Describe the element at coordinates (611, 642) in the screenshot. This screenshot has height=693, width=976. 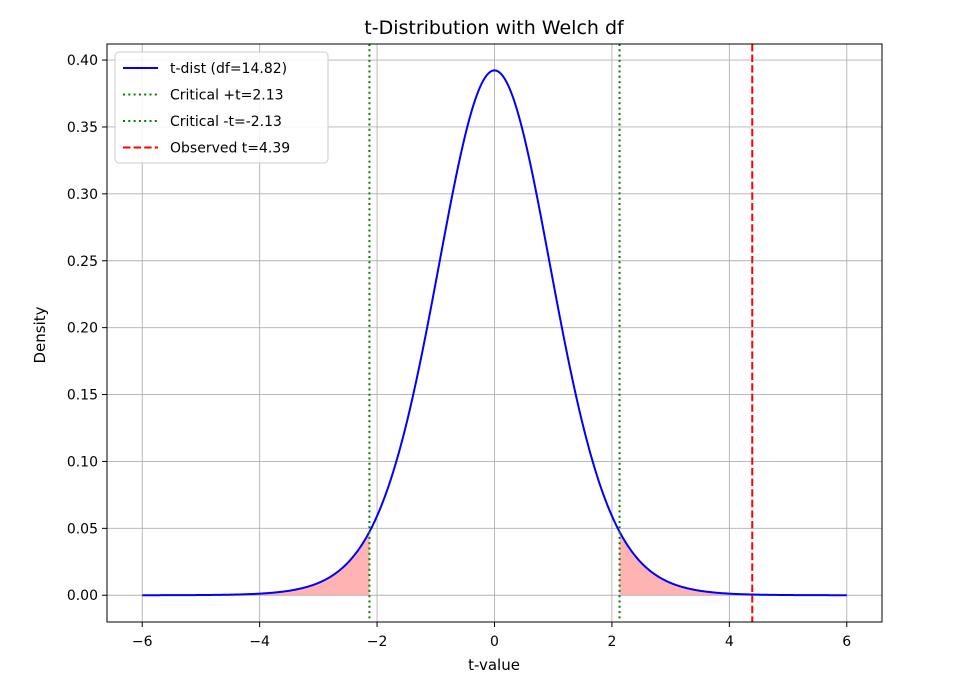
I see `x-tick-label: 2` at that location.